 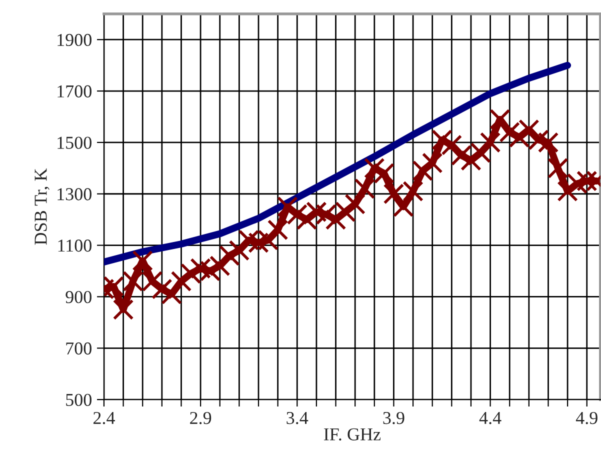 What do you see at coordinates (587, 418) in the screenshot?
I see `x-tick-label: 4.9` at bounding box center [587, 418].